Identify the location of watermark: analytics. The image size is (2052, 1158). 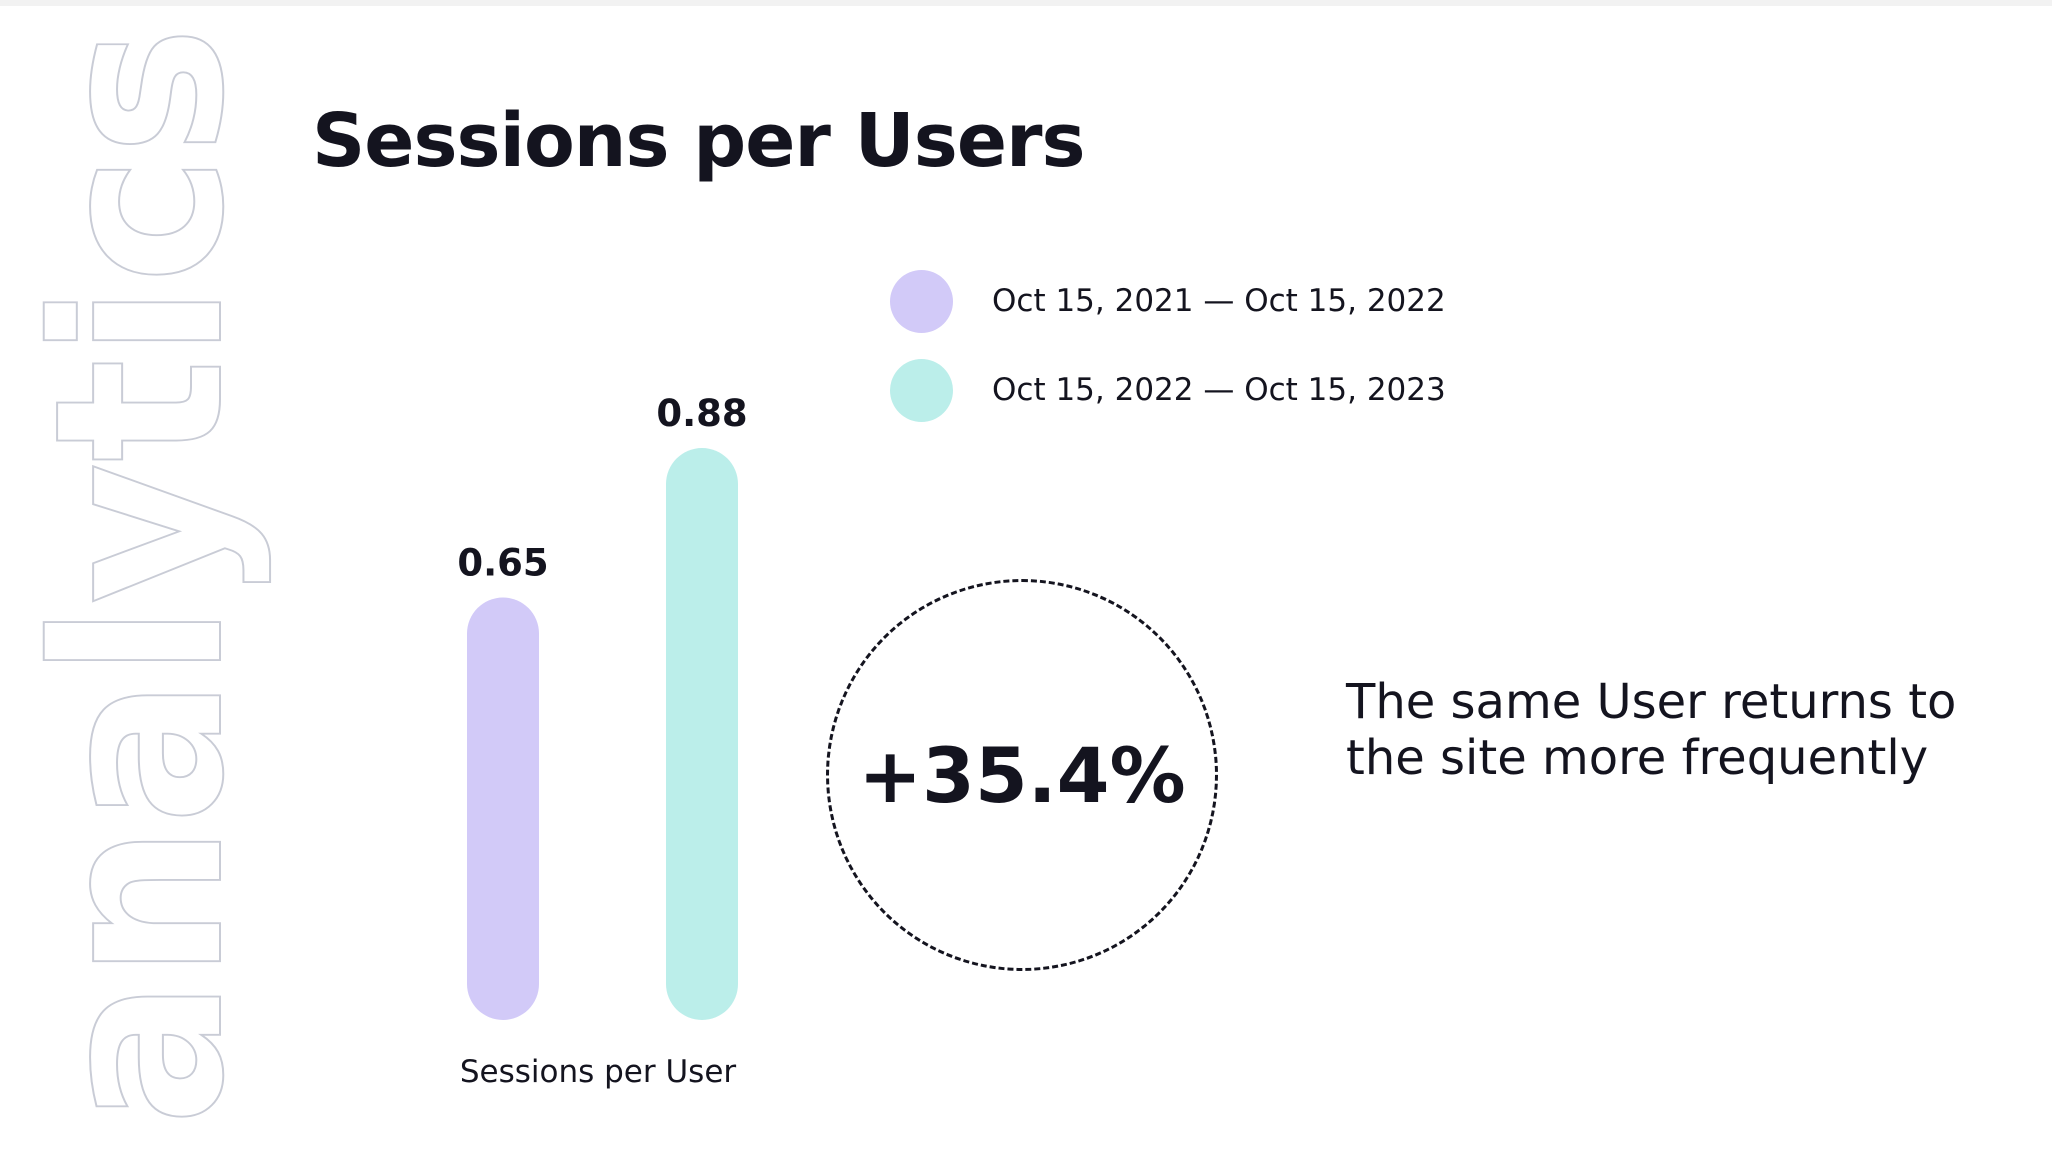
(140, 576).